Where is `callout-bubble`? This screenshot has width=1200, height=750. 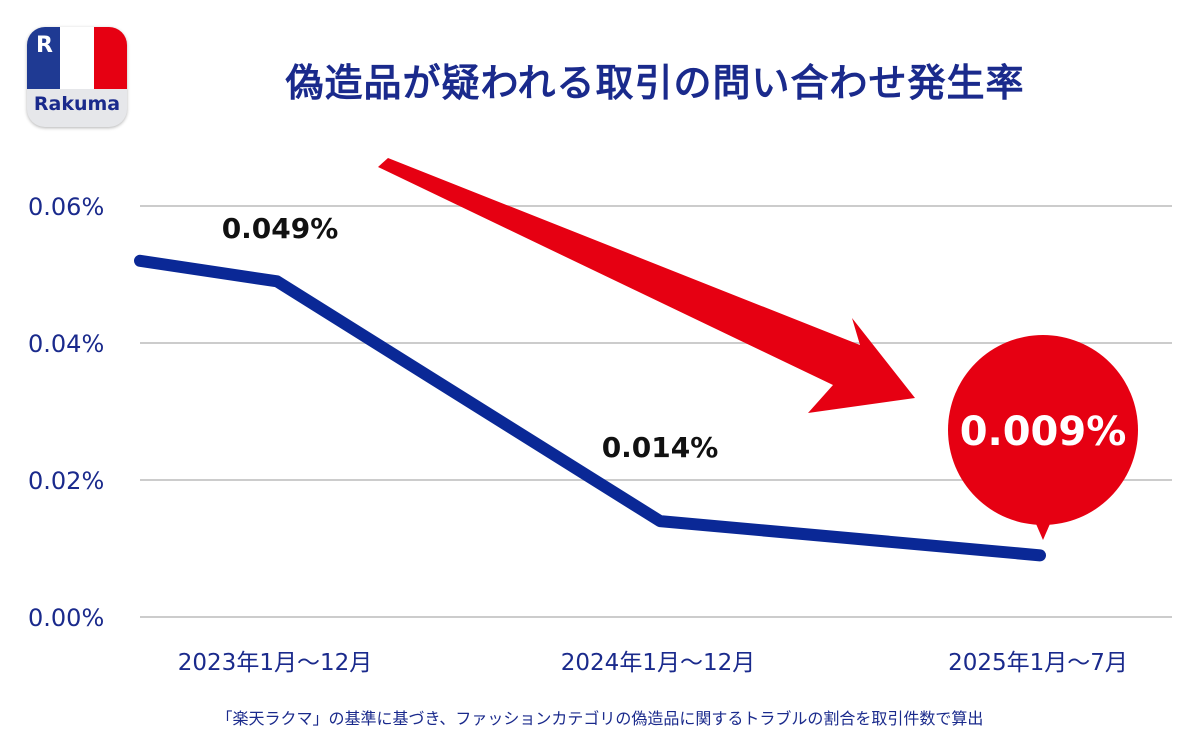 callout-bubble is located at coordinates (1043, 430).